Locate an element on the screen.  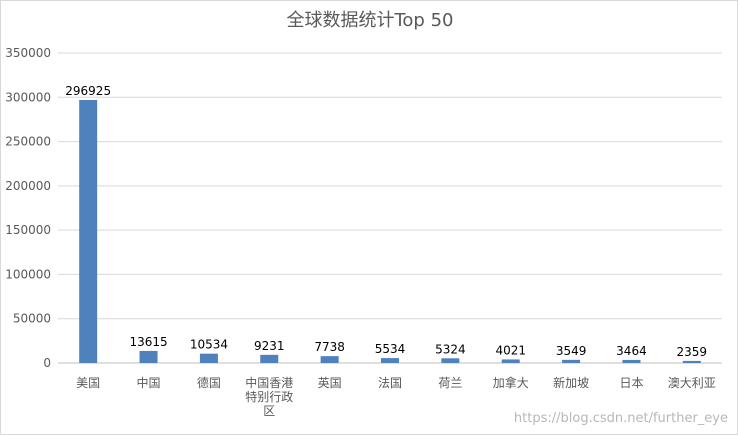
data-label: 5534 is located at coordinates (390, 349).